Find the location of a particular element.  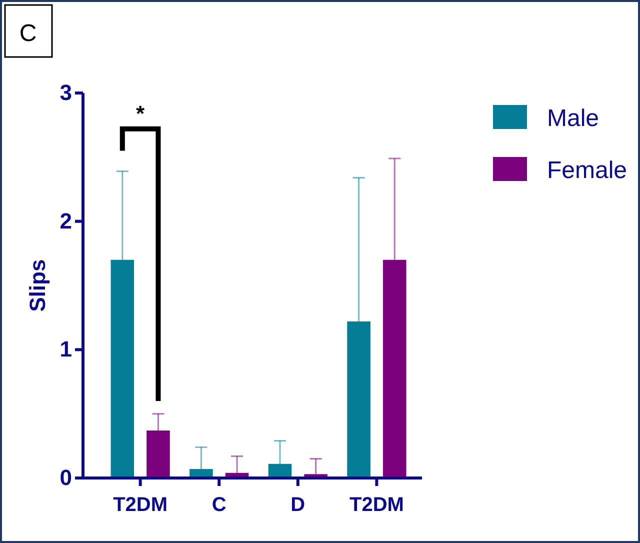

y-axis-title: Slips is located at coordinates (37, 285).